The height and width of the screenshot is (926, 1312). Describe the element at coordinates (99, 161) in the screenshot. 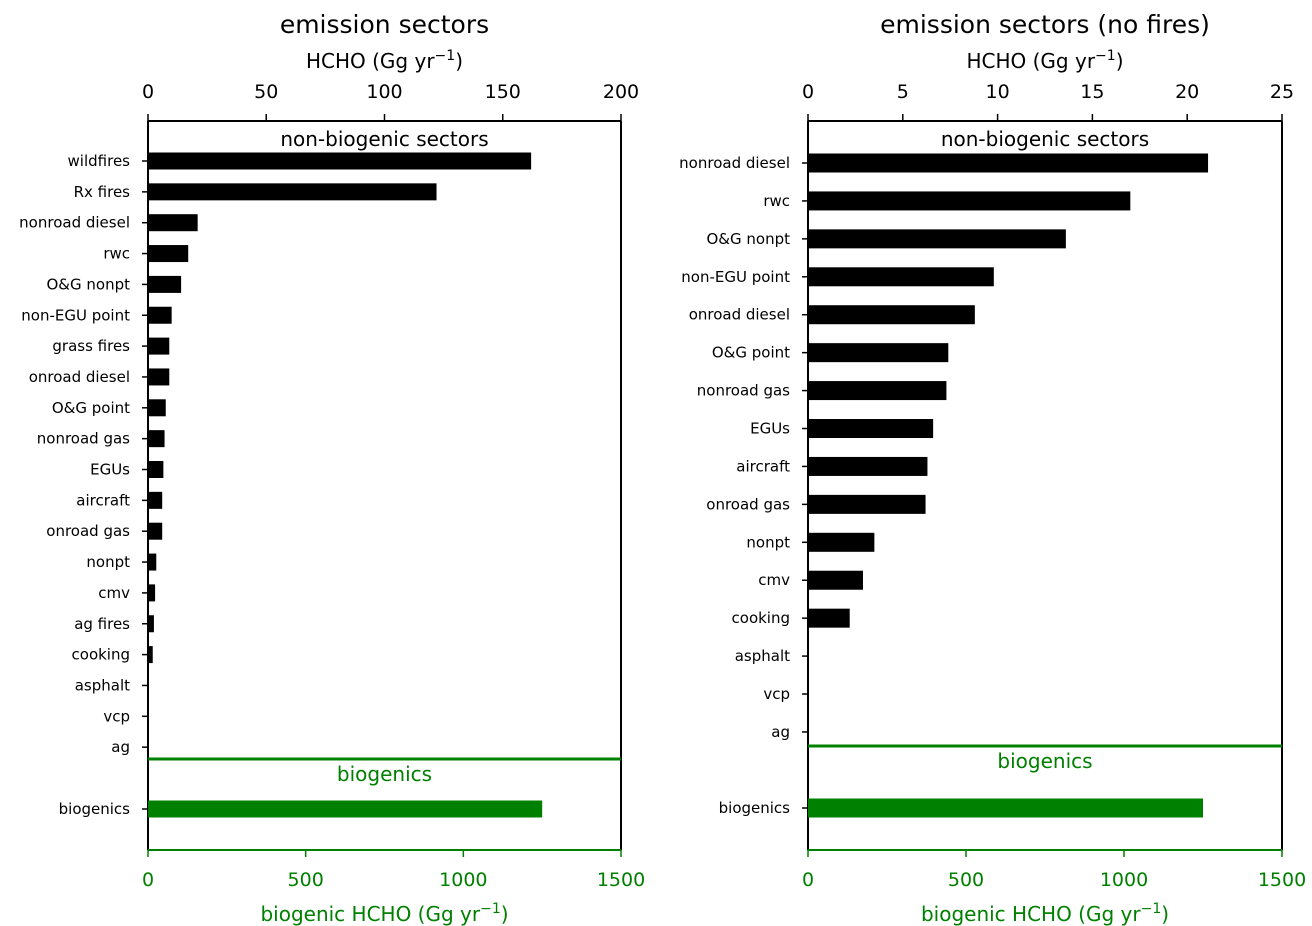

I see `category-label: wildfires` at that location.